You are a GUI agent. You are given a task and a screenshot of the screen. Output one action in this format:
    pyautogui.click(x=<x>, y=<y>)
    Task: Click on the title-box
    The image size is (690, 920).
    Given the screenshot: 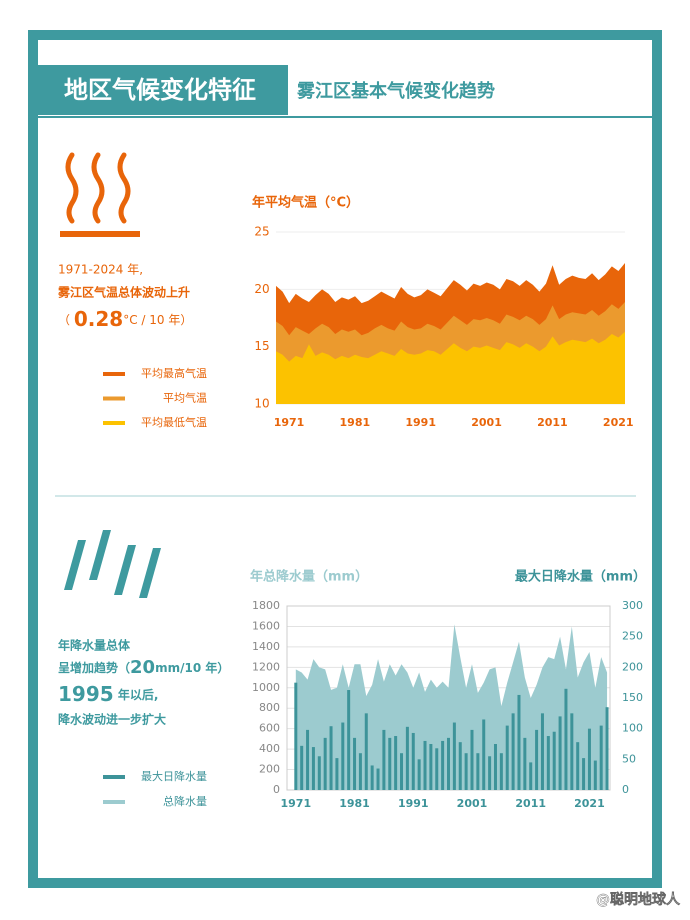 What is the action you would take?
    pyautogui.click(x=163, y=90)
    